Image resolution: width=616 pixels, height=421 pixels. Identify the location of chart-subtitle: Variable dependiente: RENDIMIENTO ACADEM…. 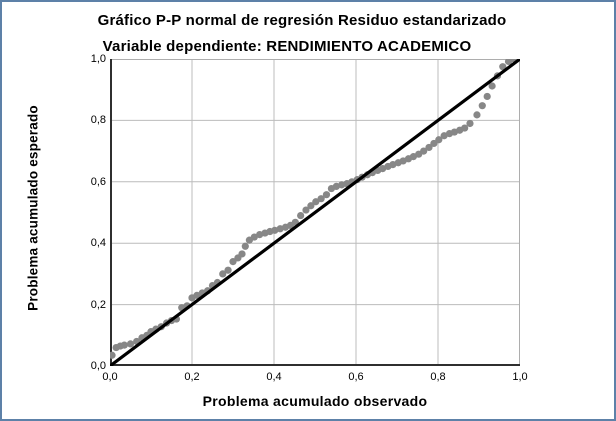
(287, 46).